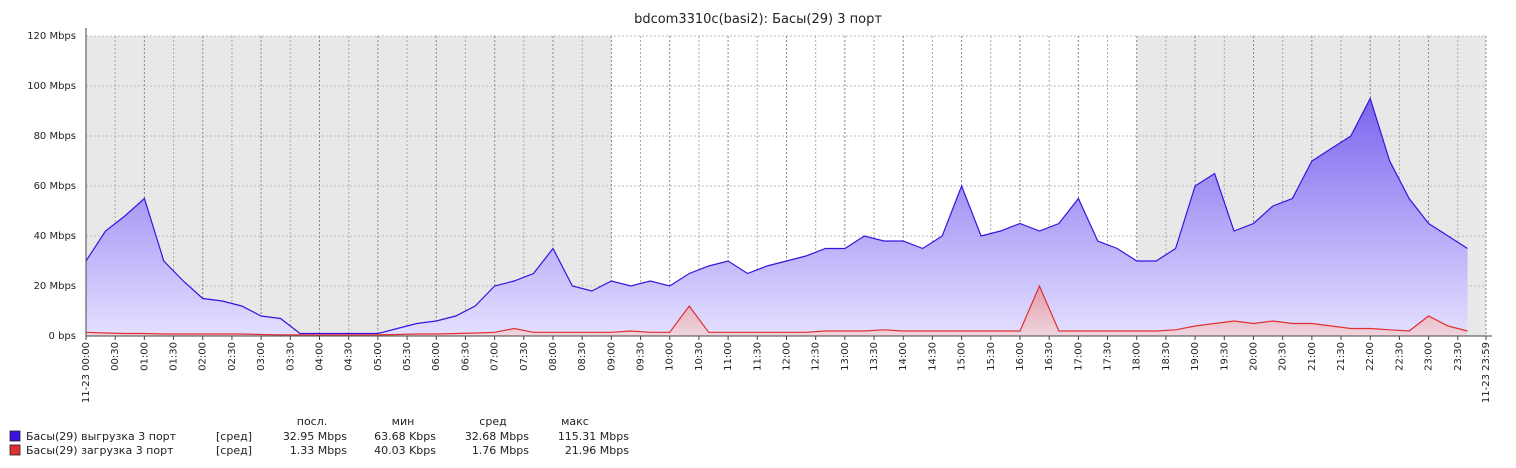  Describe the element at coordinates (757, 356) in the screenshot. I see `x-tick-label: 11:30` at that location.